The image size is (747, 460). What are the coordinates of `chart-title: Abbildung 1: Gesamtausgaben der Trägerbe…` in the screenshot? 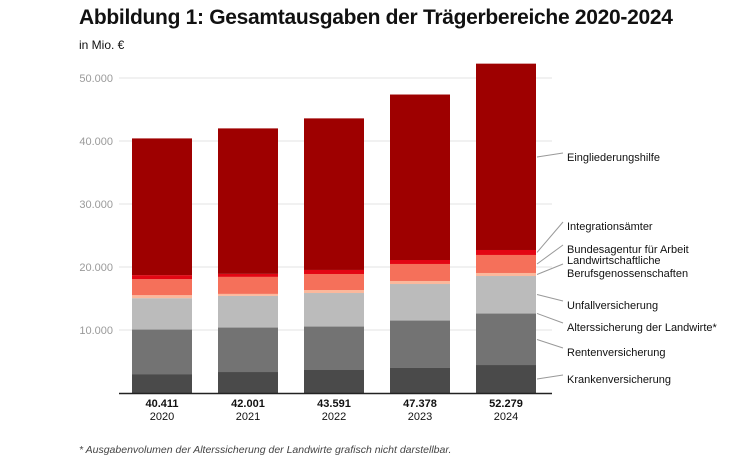 It's located at (376, 17).